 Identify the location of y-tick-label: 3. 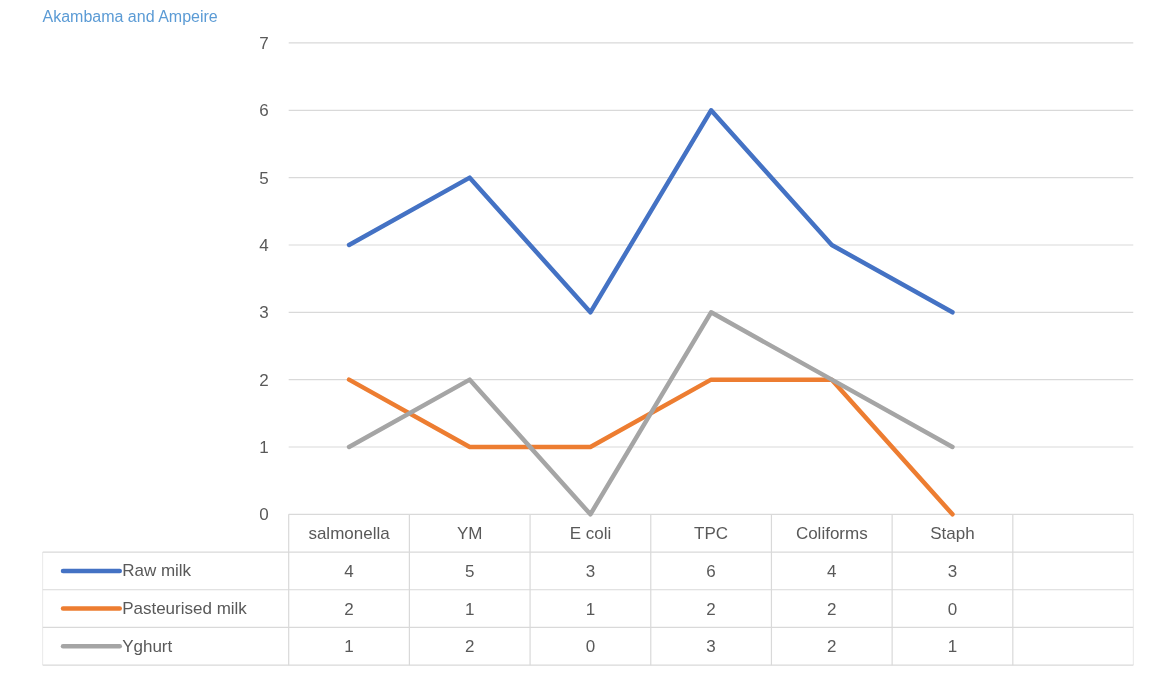
(264, 313).